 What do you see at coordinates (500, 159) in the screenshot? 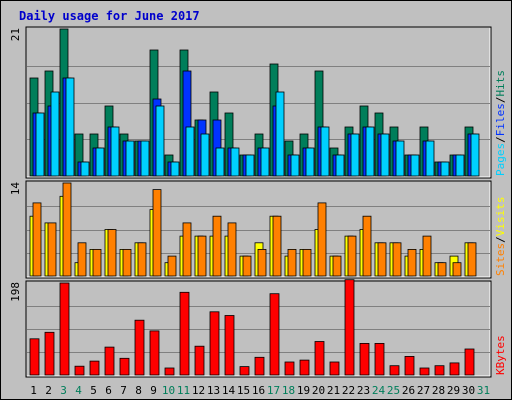
I see `legend-pages: Pages` at bounding box center [500, 159].